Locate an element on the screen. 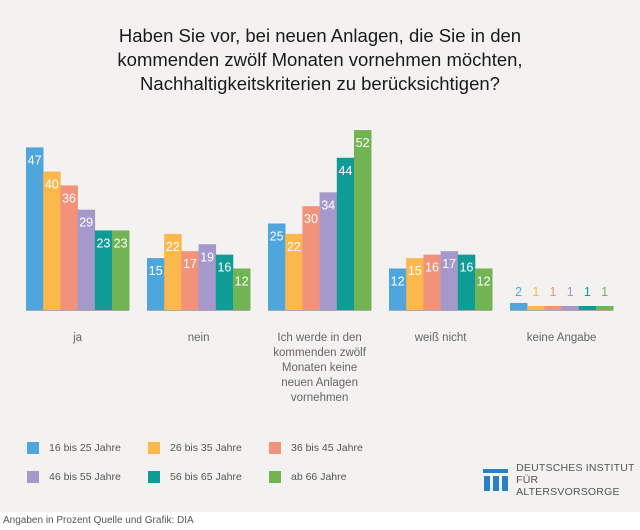  bar-value-label: 40 is located at coordinates (52, 185).